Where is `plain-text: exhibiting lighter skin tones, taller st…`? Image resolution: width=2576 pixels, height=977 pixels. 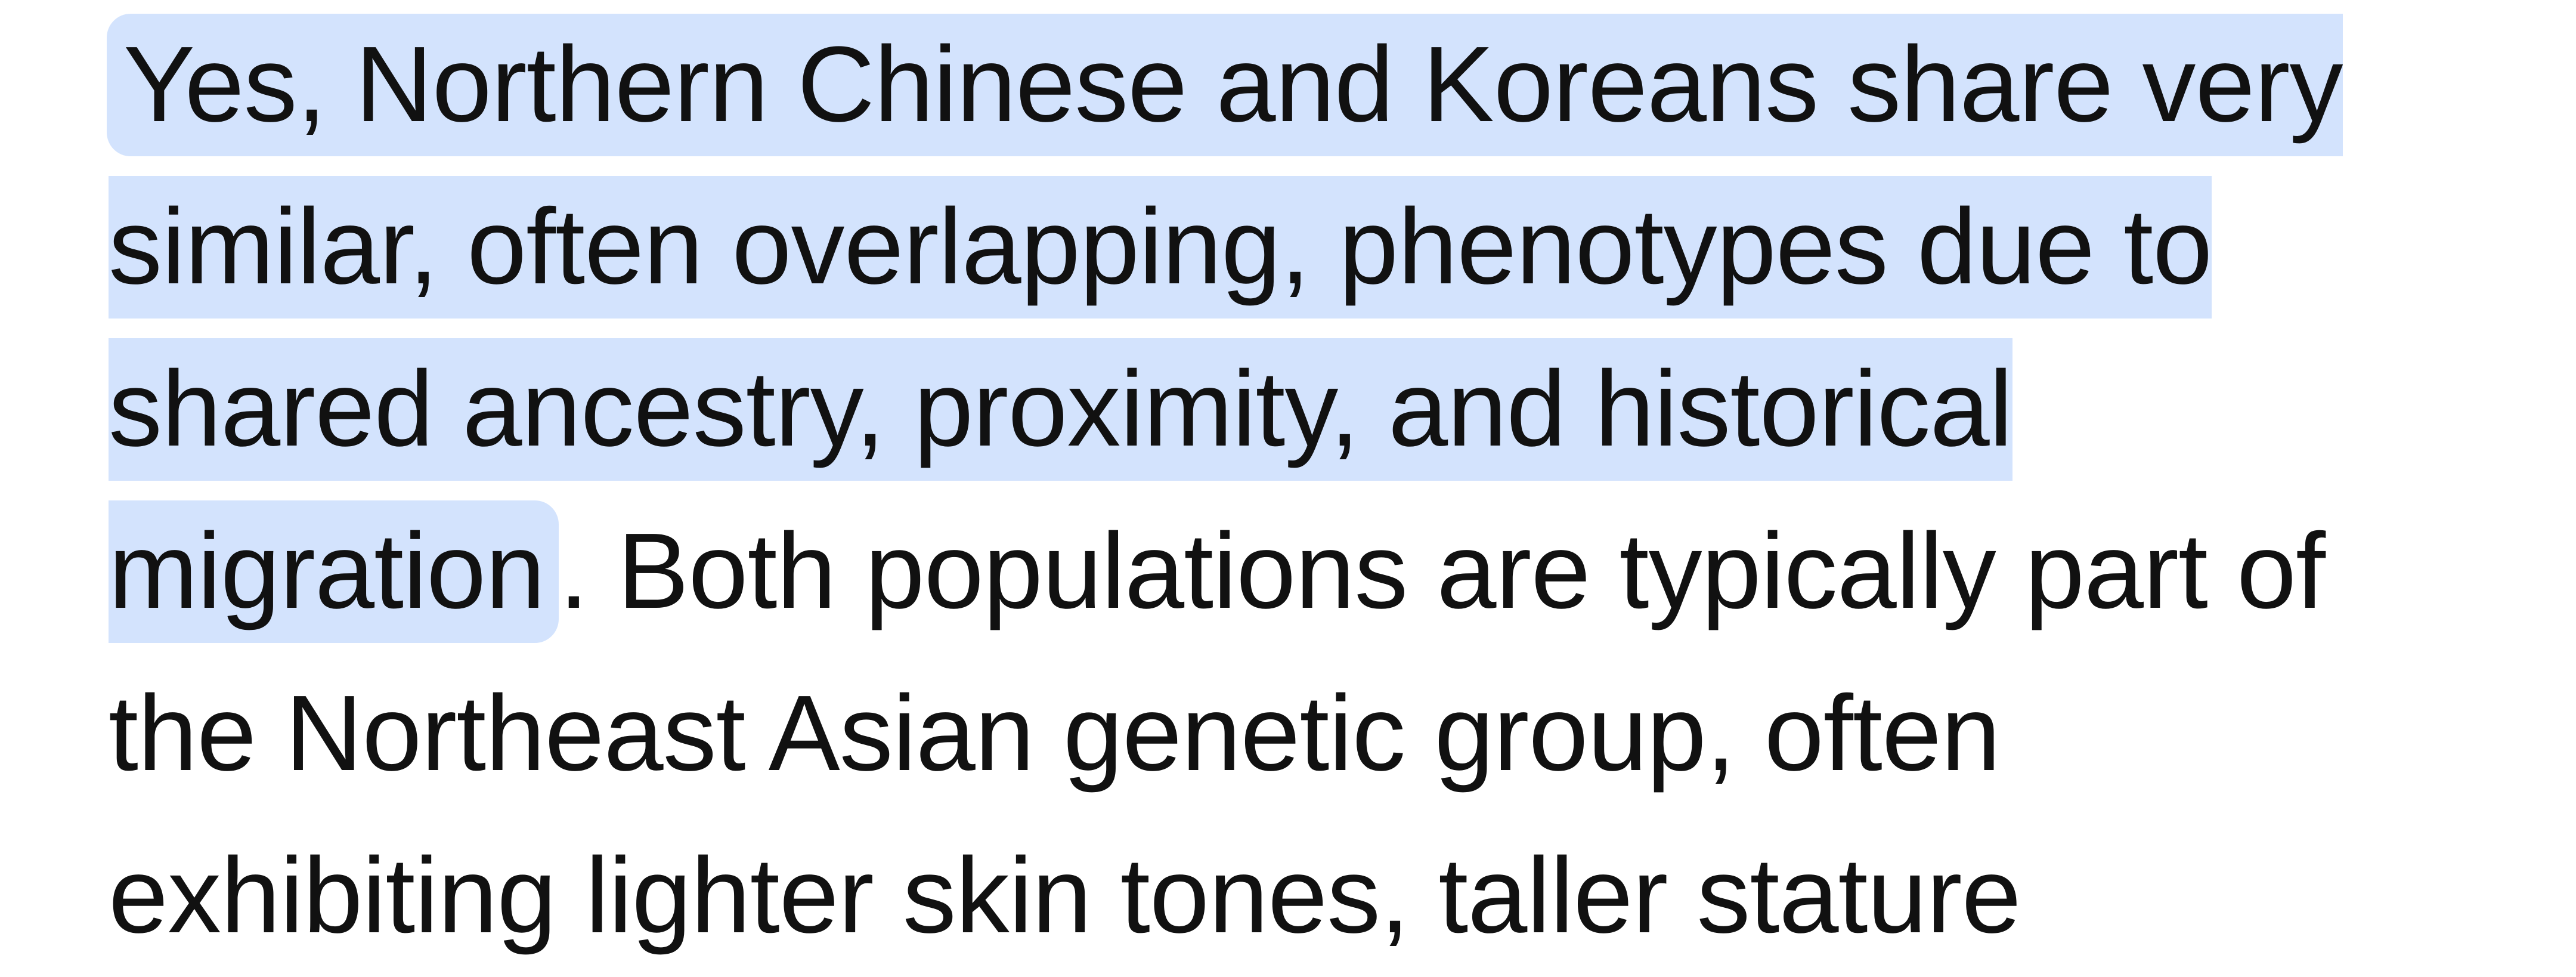
plain-text: exhibiting lighter skin tones, taller st… is located at coordinates (1065, 896).